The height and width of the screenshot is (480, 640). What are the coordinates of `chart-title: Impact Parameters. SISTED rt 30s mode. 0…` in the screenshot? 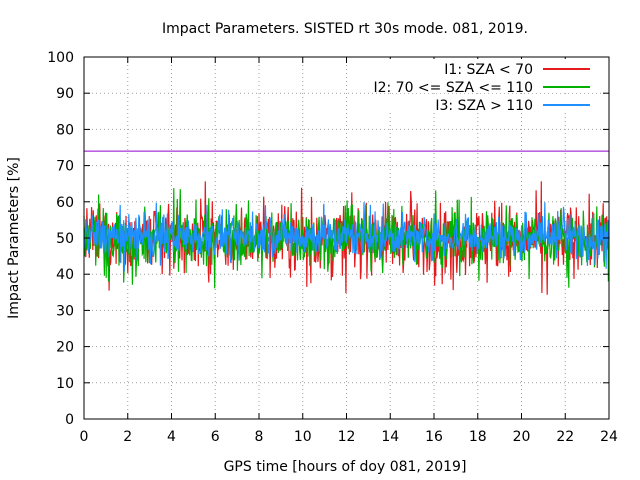 It's located at (345, 29).